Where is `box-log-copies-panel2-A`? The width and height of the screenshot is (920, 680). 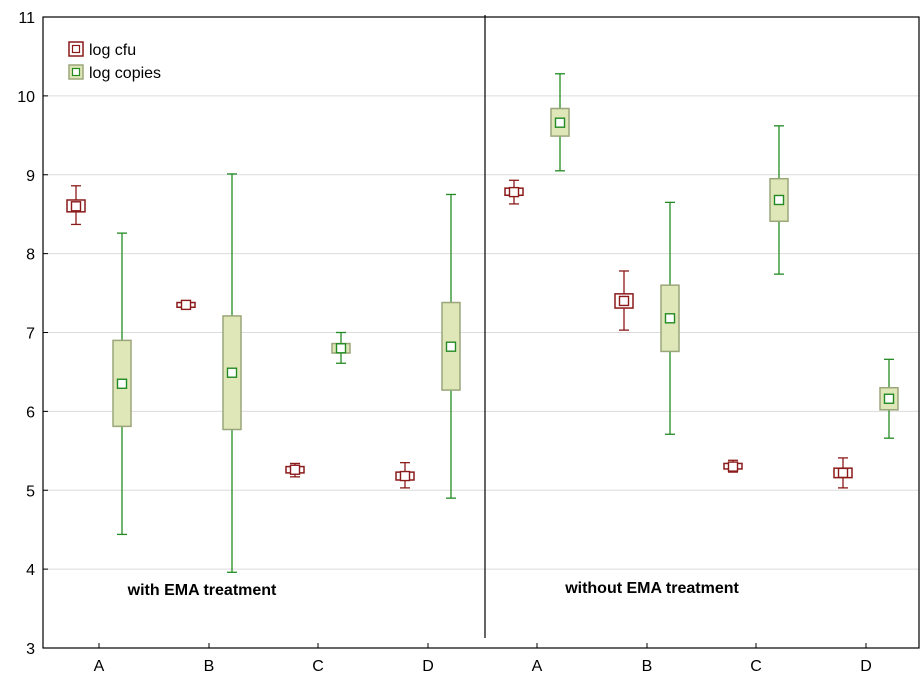
box-log-copies-panel2-A is located at coordinates (560, 122).